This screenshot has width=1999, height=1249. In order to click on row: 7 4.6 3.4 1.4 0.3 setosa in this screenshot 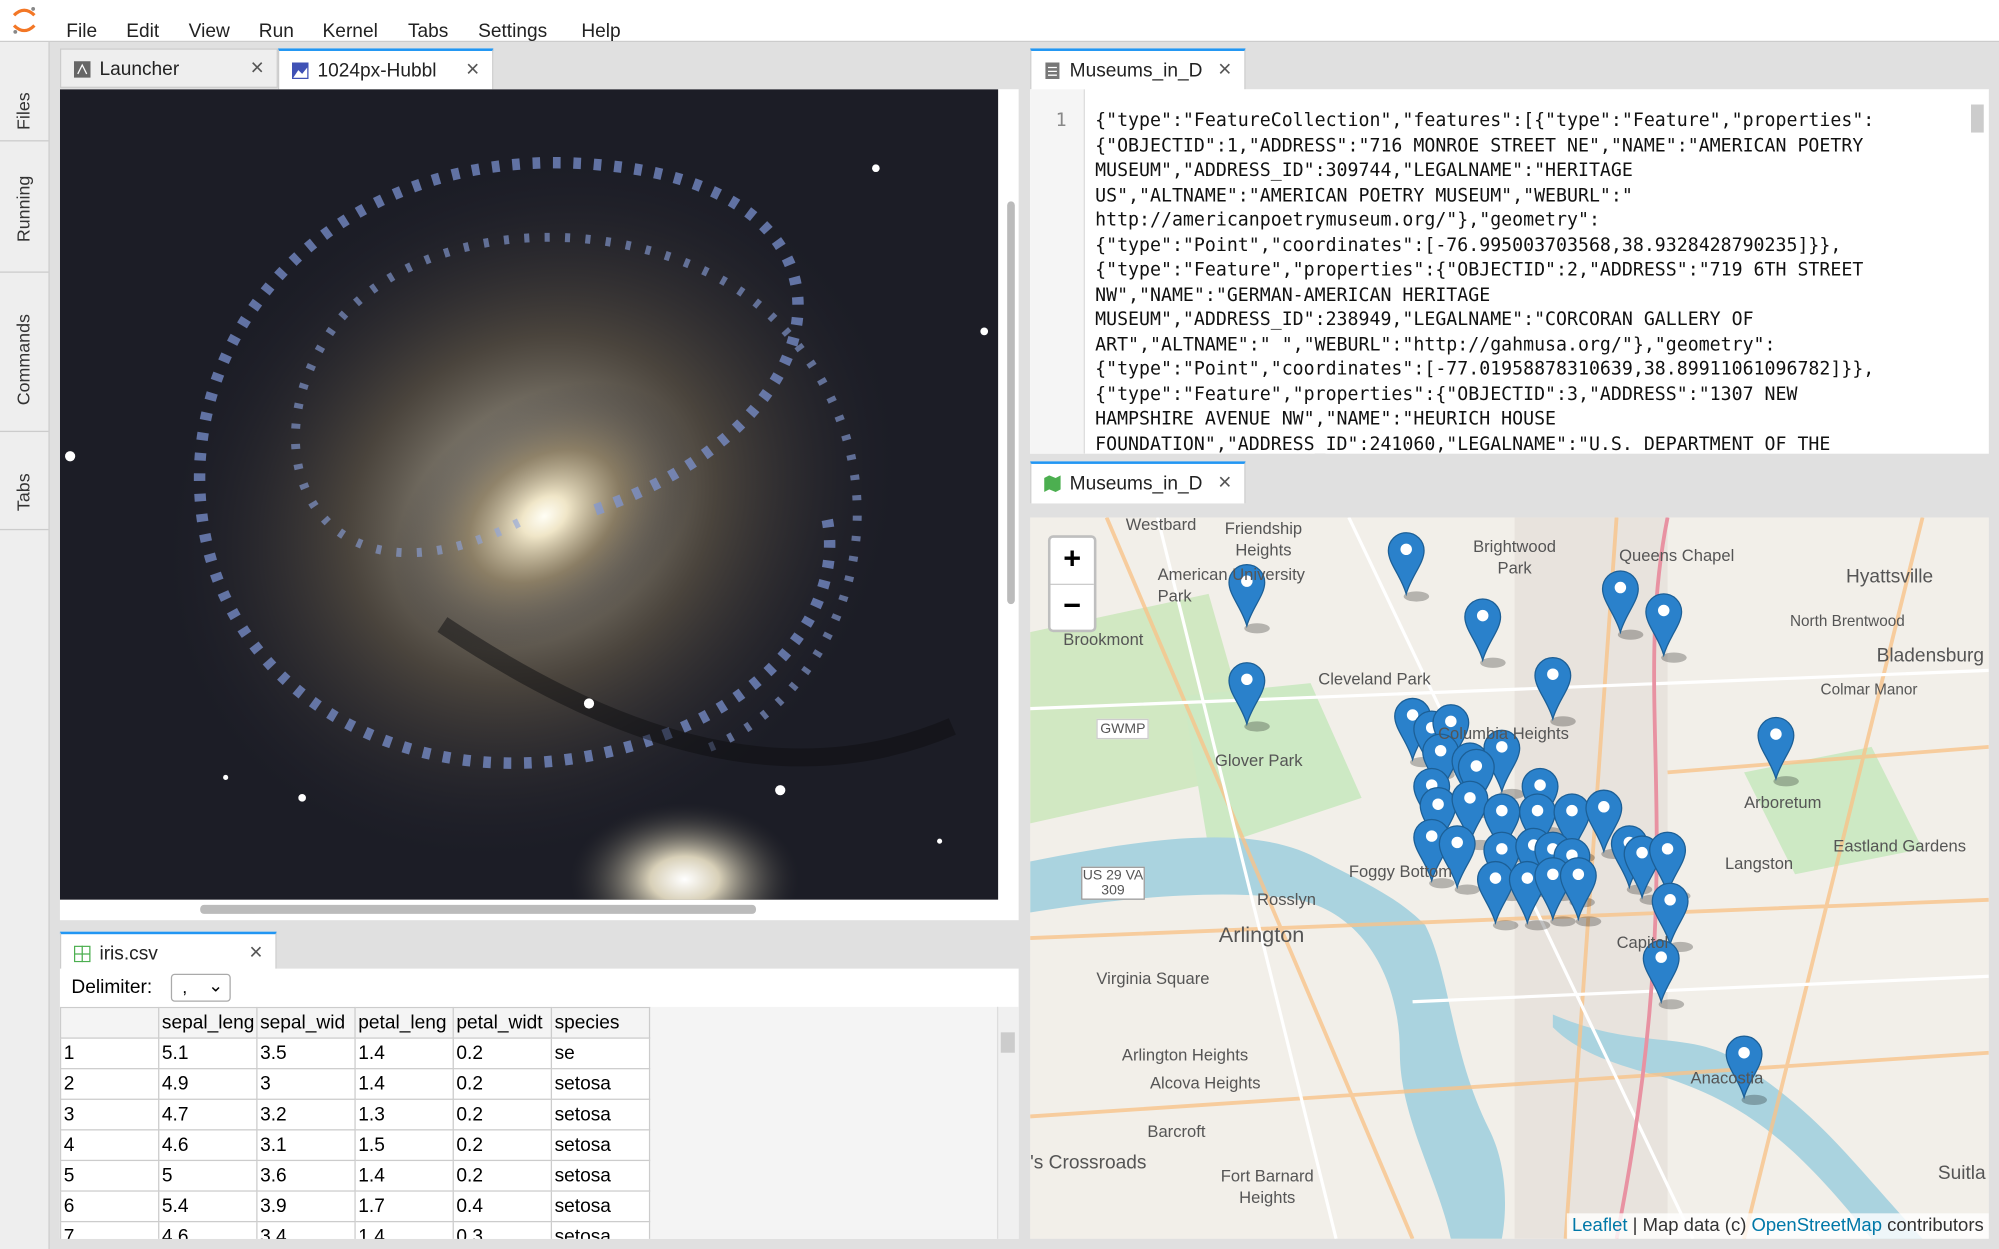, I will do `click(355, 1229)`.